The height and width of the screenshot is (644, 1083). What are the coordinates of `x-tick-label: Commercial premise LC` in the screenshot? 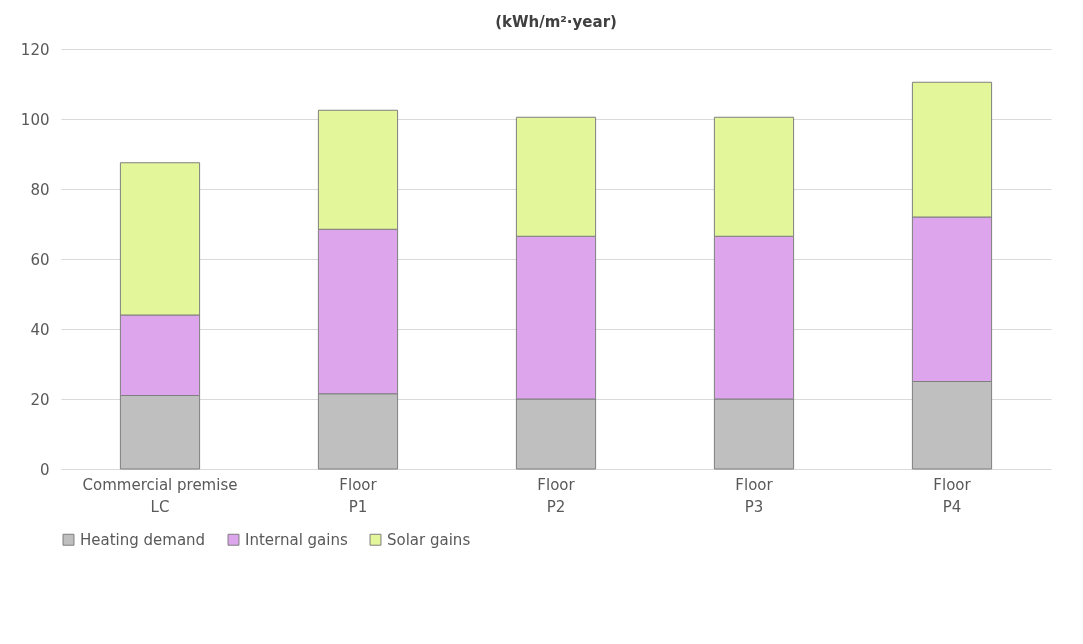 It's located at (160, 495).